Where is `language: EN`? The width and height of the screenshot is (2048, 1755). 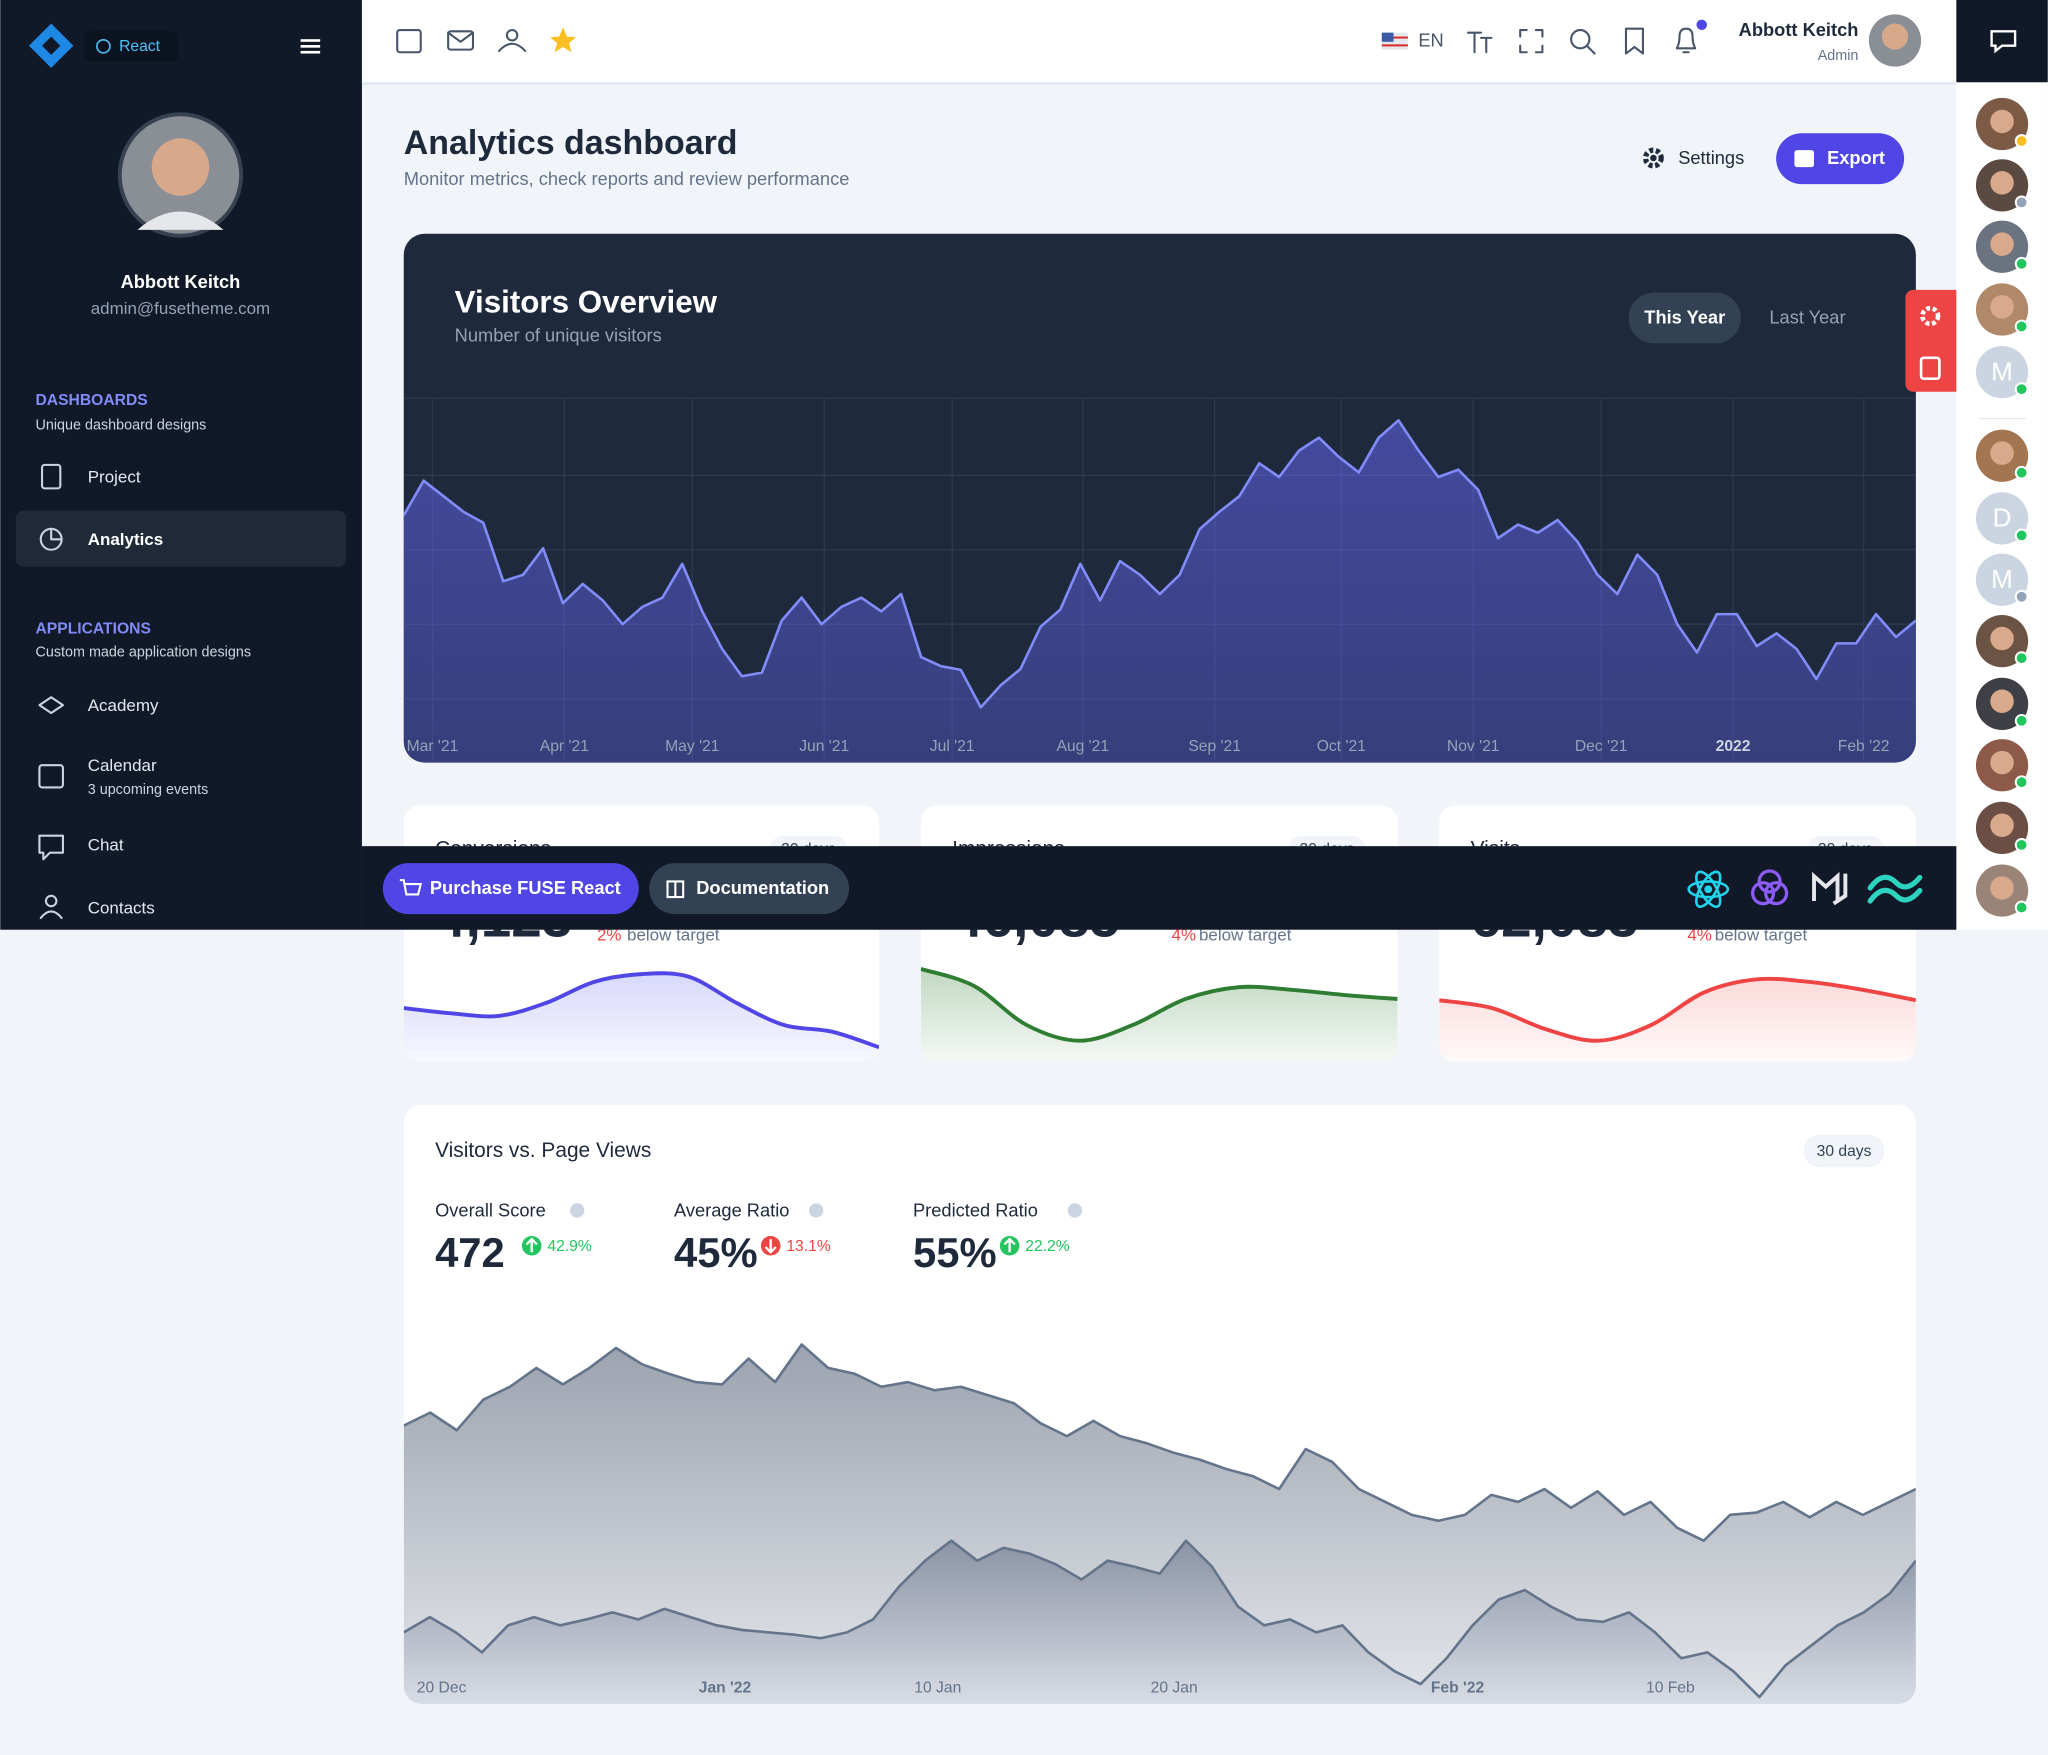 language: EN is located at coordinates (1430, 40).